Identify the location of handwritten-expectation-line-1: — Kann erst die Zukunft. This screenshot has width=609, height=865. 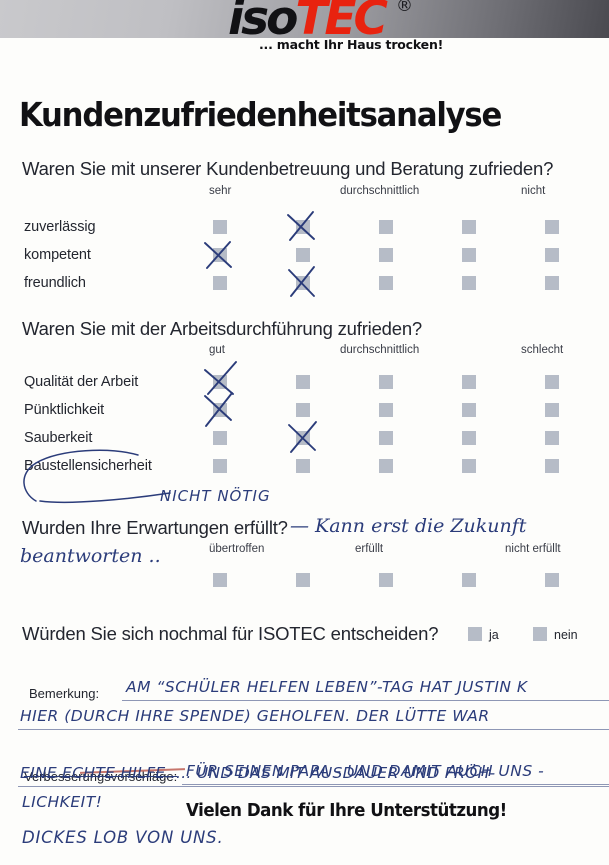
(408, 526).